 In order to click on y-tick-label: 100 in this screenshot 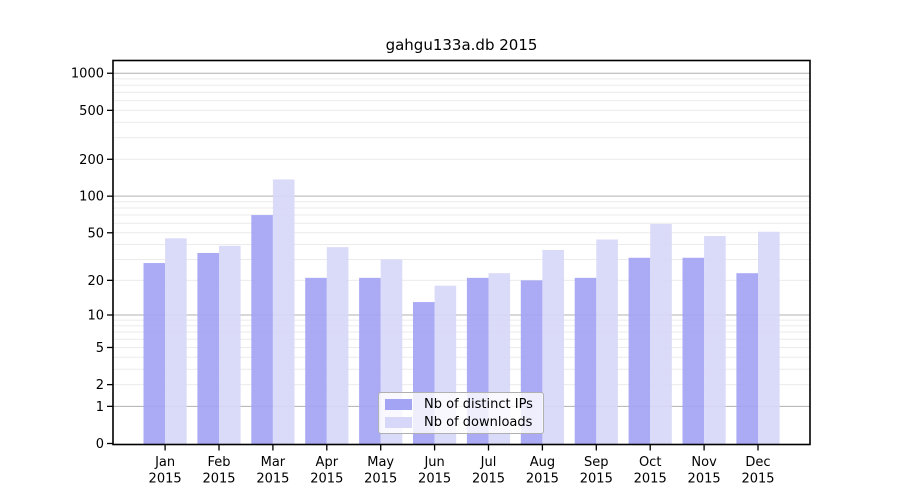, I will do `click(91, 197)`.